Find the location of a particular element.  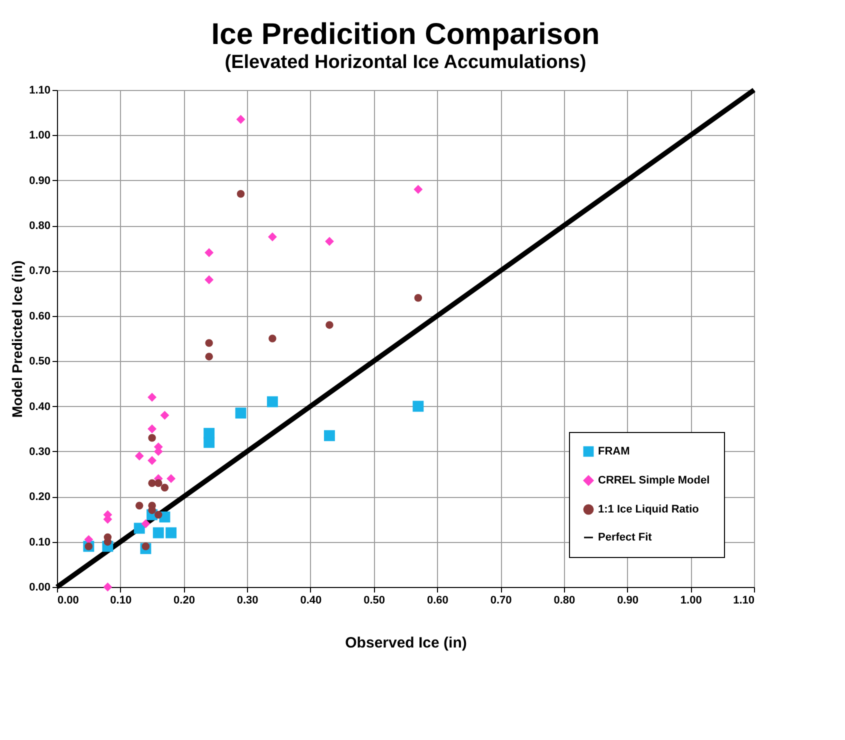

y-tick-label: 1.10 is located at coordinates (39, 90).